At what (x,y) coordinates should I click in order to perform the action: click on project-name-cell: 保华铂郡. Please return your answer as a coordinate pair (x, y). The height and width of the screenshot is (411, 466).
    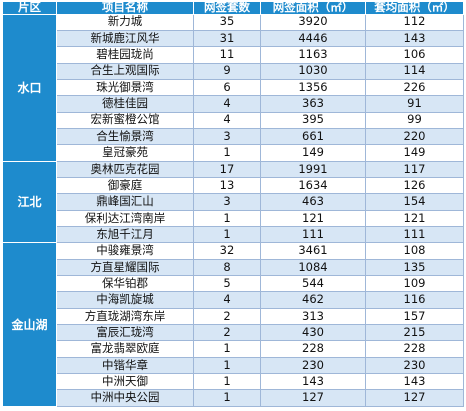
    Looking at the image, I should click on (125, 283).